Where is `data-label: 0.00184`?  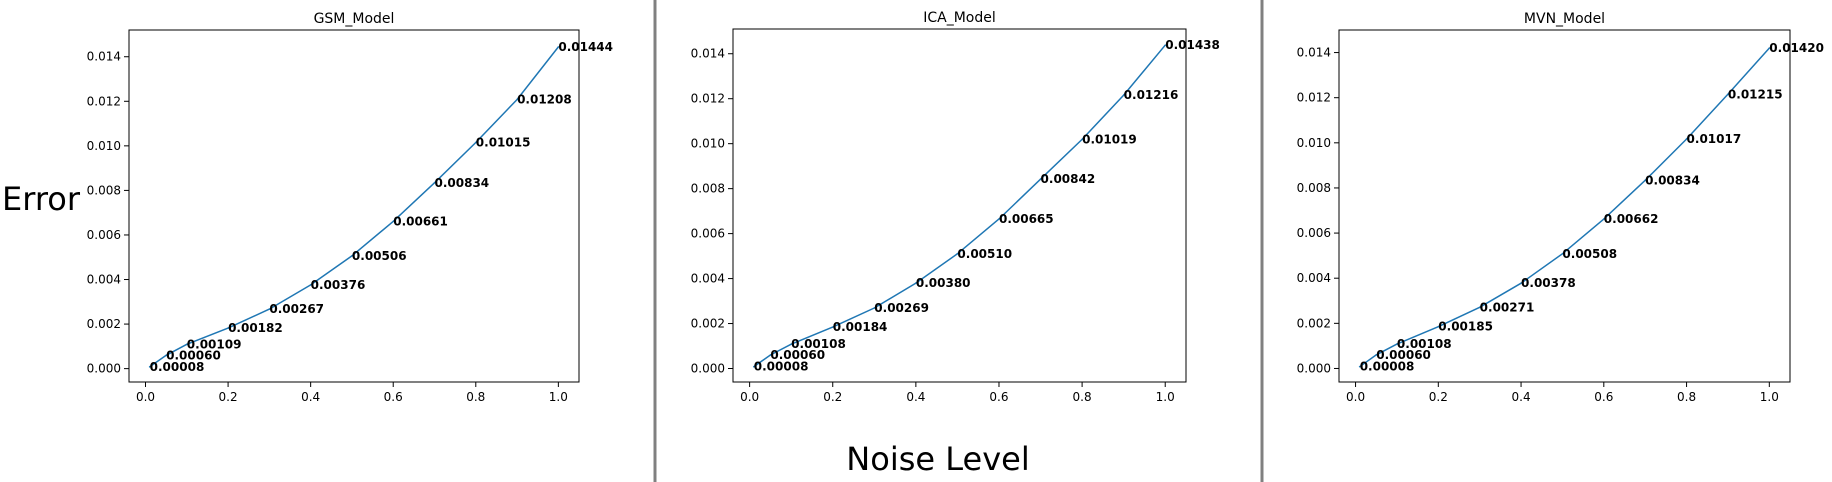
data-label: 0.00184 is located at coordinates (860, 327).